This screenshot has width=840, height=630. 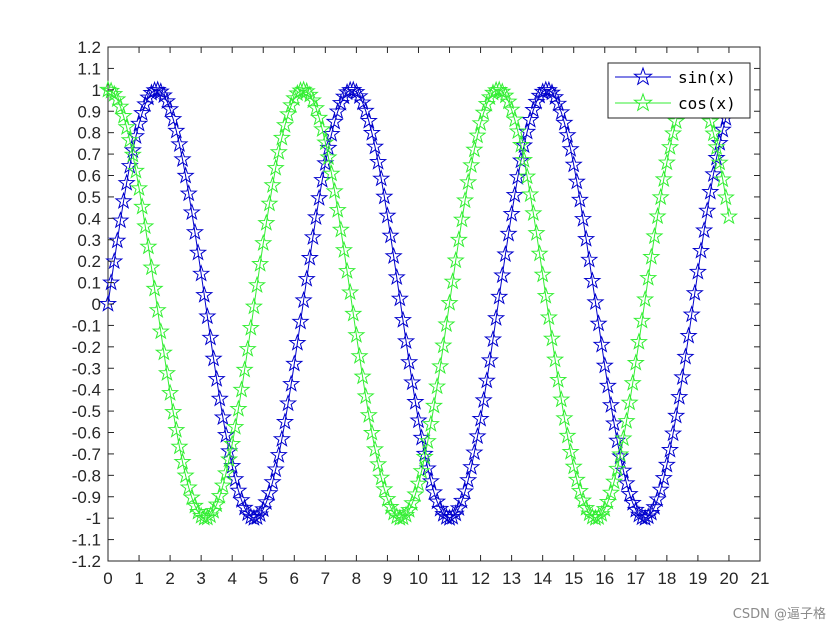 What do you see at coordinates (86, 475) in the screenshot?
I see `y-tick-label: -0.8` at bounding box center [86, 475].